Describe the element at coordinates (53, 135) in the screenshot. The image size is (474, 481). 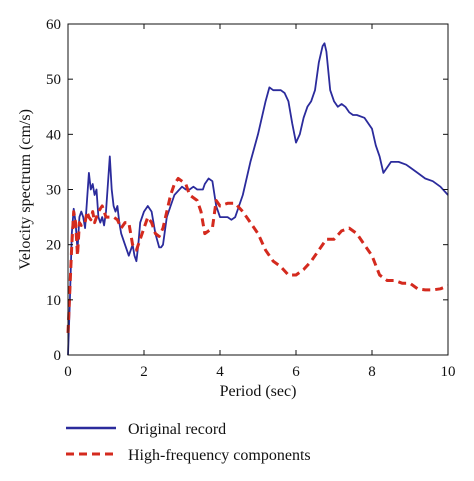
I see `y-tick-label: 40` at that location.